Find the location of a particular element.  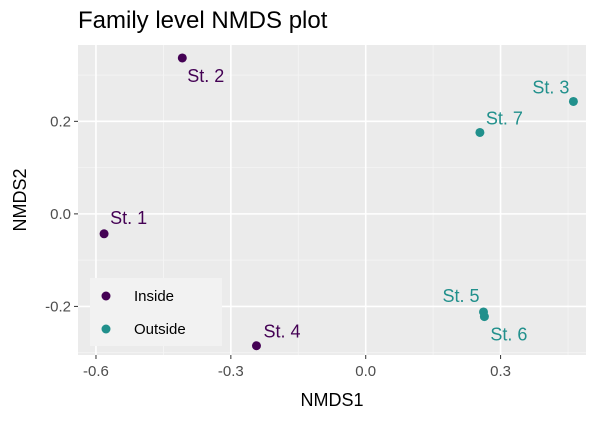

legend-box is located at coordinates (156, 312).